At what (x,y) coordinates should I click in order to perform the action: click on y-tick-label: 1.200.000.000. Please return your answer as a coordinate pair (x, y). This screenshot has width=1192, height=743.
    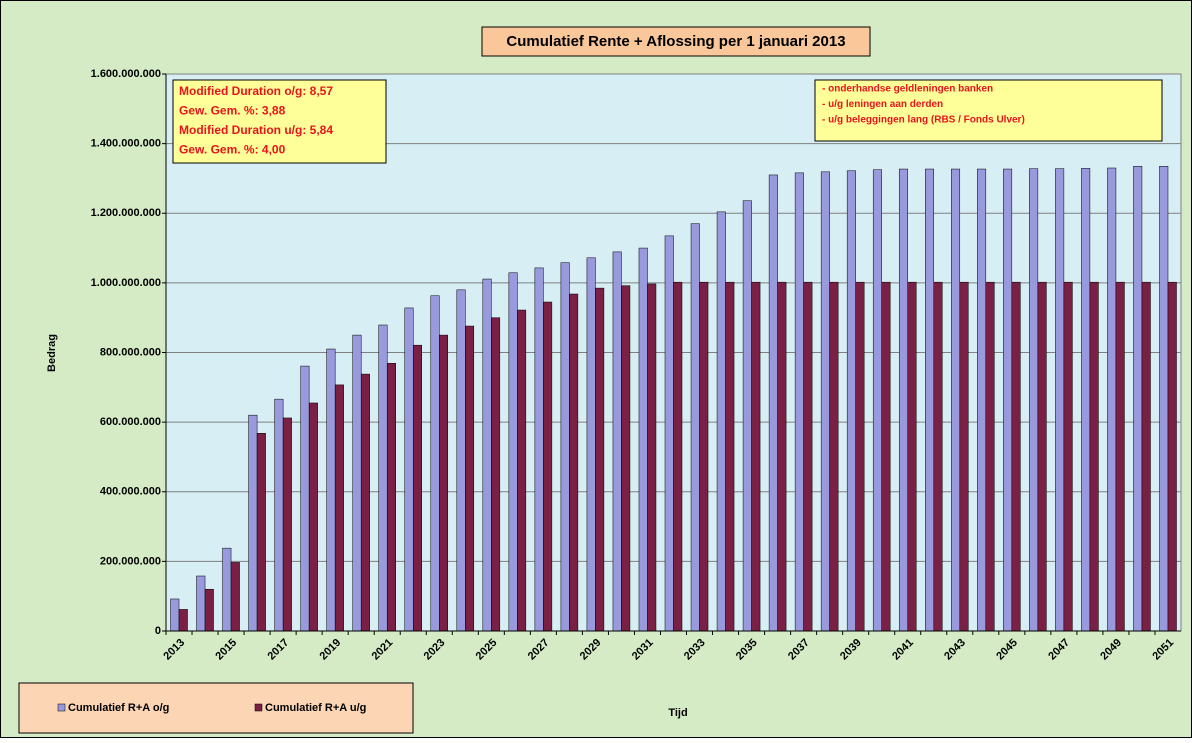
    Looking at the image, I should click on (126, 213).